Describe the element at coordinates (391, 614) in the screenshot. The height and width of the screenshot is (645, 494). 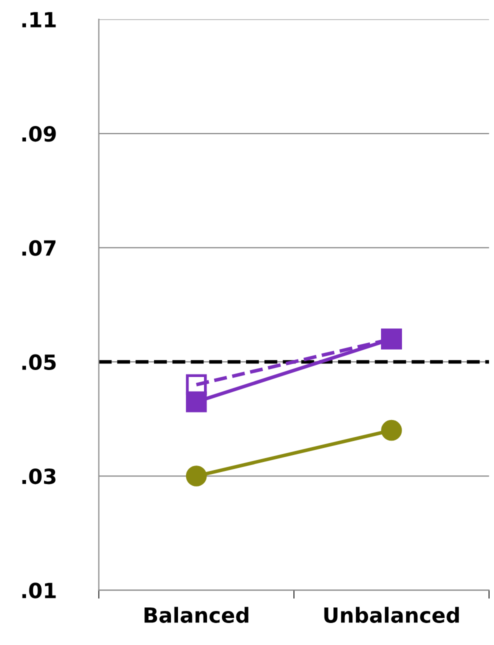
I see `x-tick-label: Unbalanced` at that location.